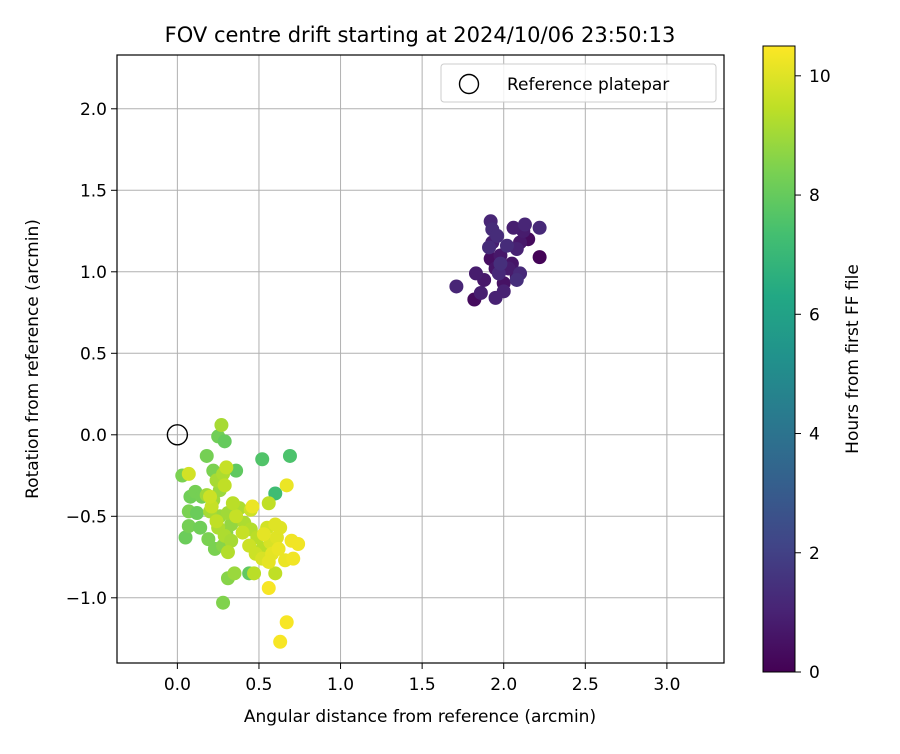 This screenshot has width=900, height=754. I want to click on colorbar: 0 2 4 6 8 10 Hours from first FF file, so click(812, 364).